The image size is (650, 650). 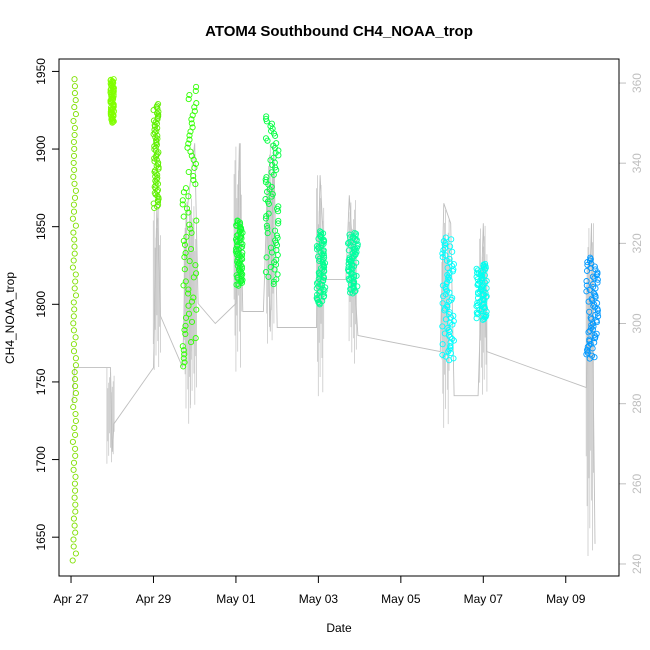 I want to click on x-tick-label: May 05, so click(x=401, y=599).